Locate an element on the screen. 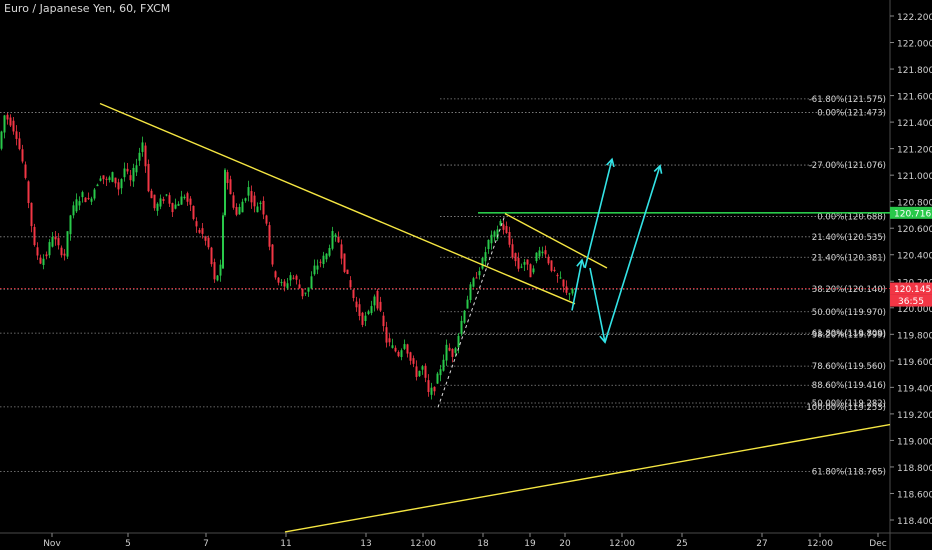 This screenshot has height=550, width=932. x-tick-label: 18 is located at coordinates (483, 544).